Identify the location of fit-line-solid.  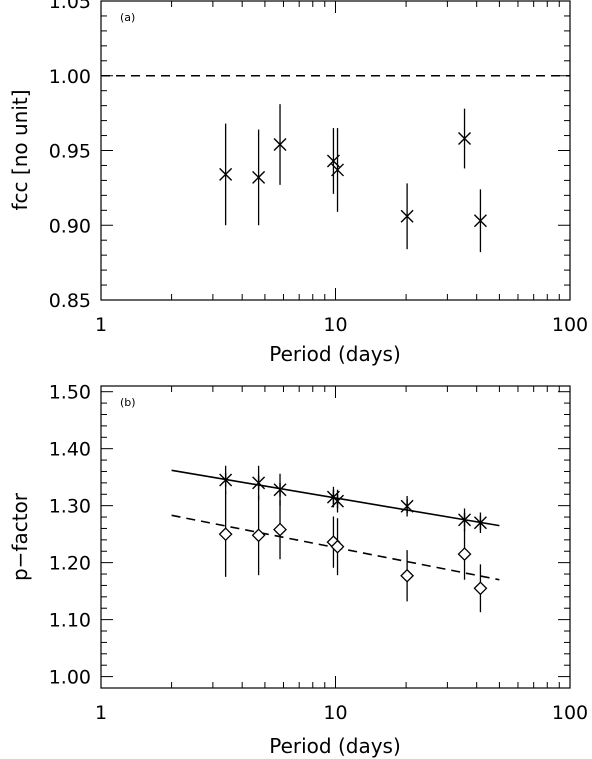
(335, 498).